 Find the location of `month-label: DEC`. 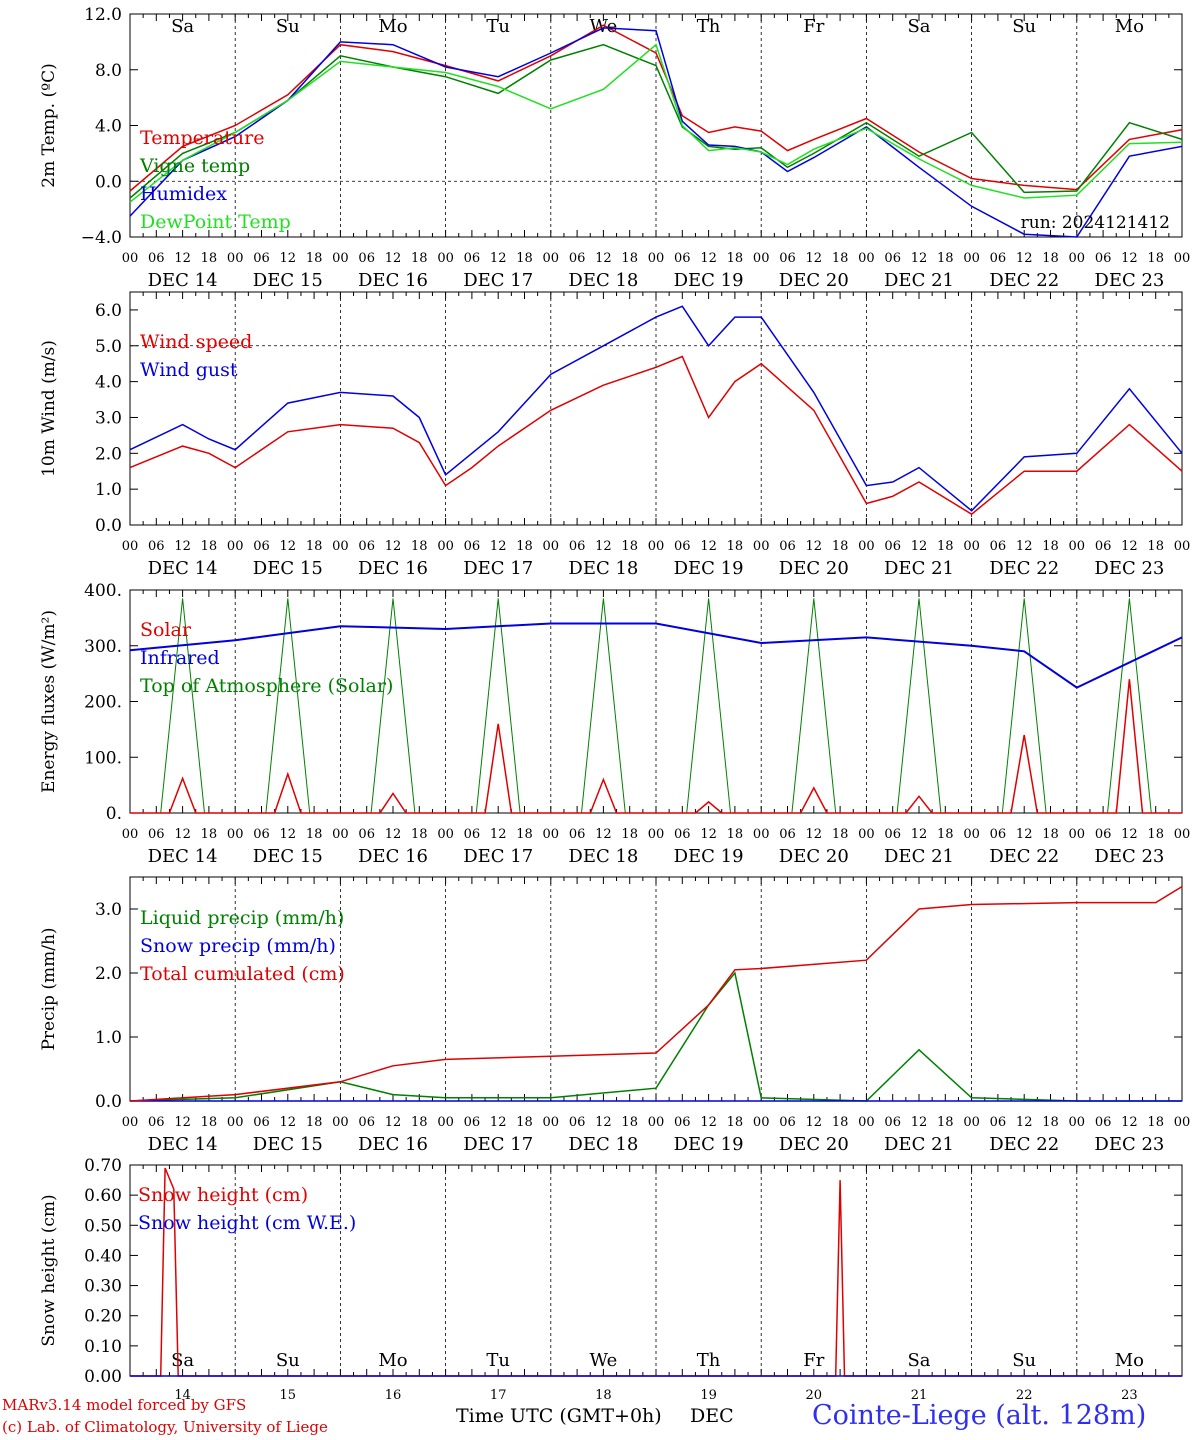

month-label: DEC is located at coordinates (712, 1416).